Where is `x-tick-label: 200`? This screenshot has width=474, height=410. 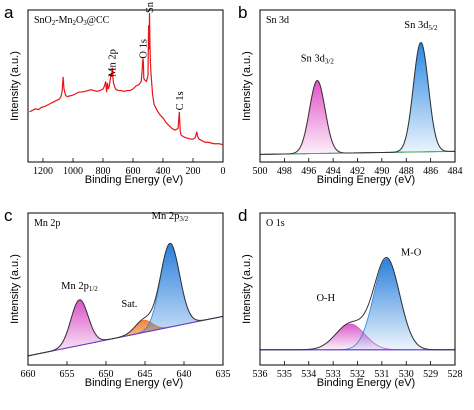 x-tick-label: 200 is located at coordinates (193, 171).